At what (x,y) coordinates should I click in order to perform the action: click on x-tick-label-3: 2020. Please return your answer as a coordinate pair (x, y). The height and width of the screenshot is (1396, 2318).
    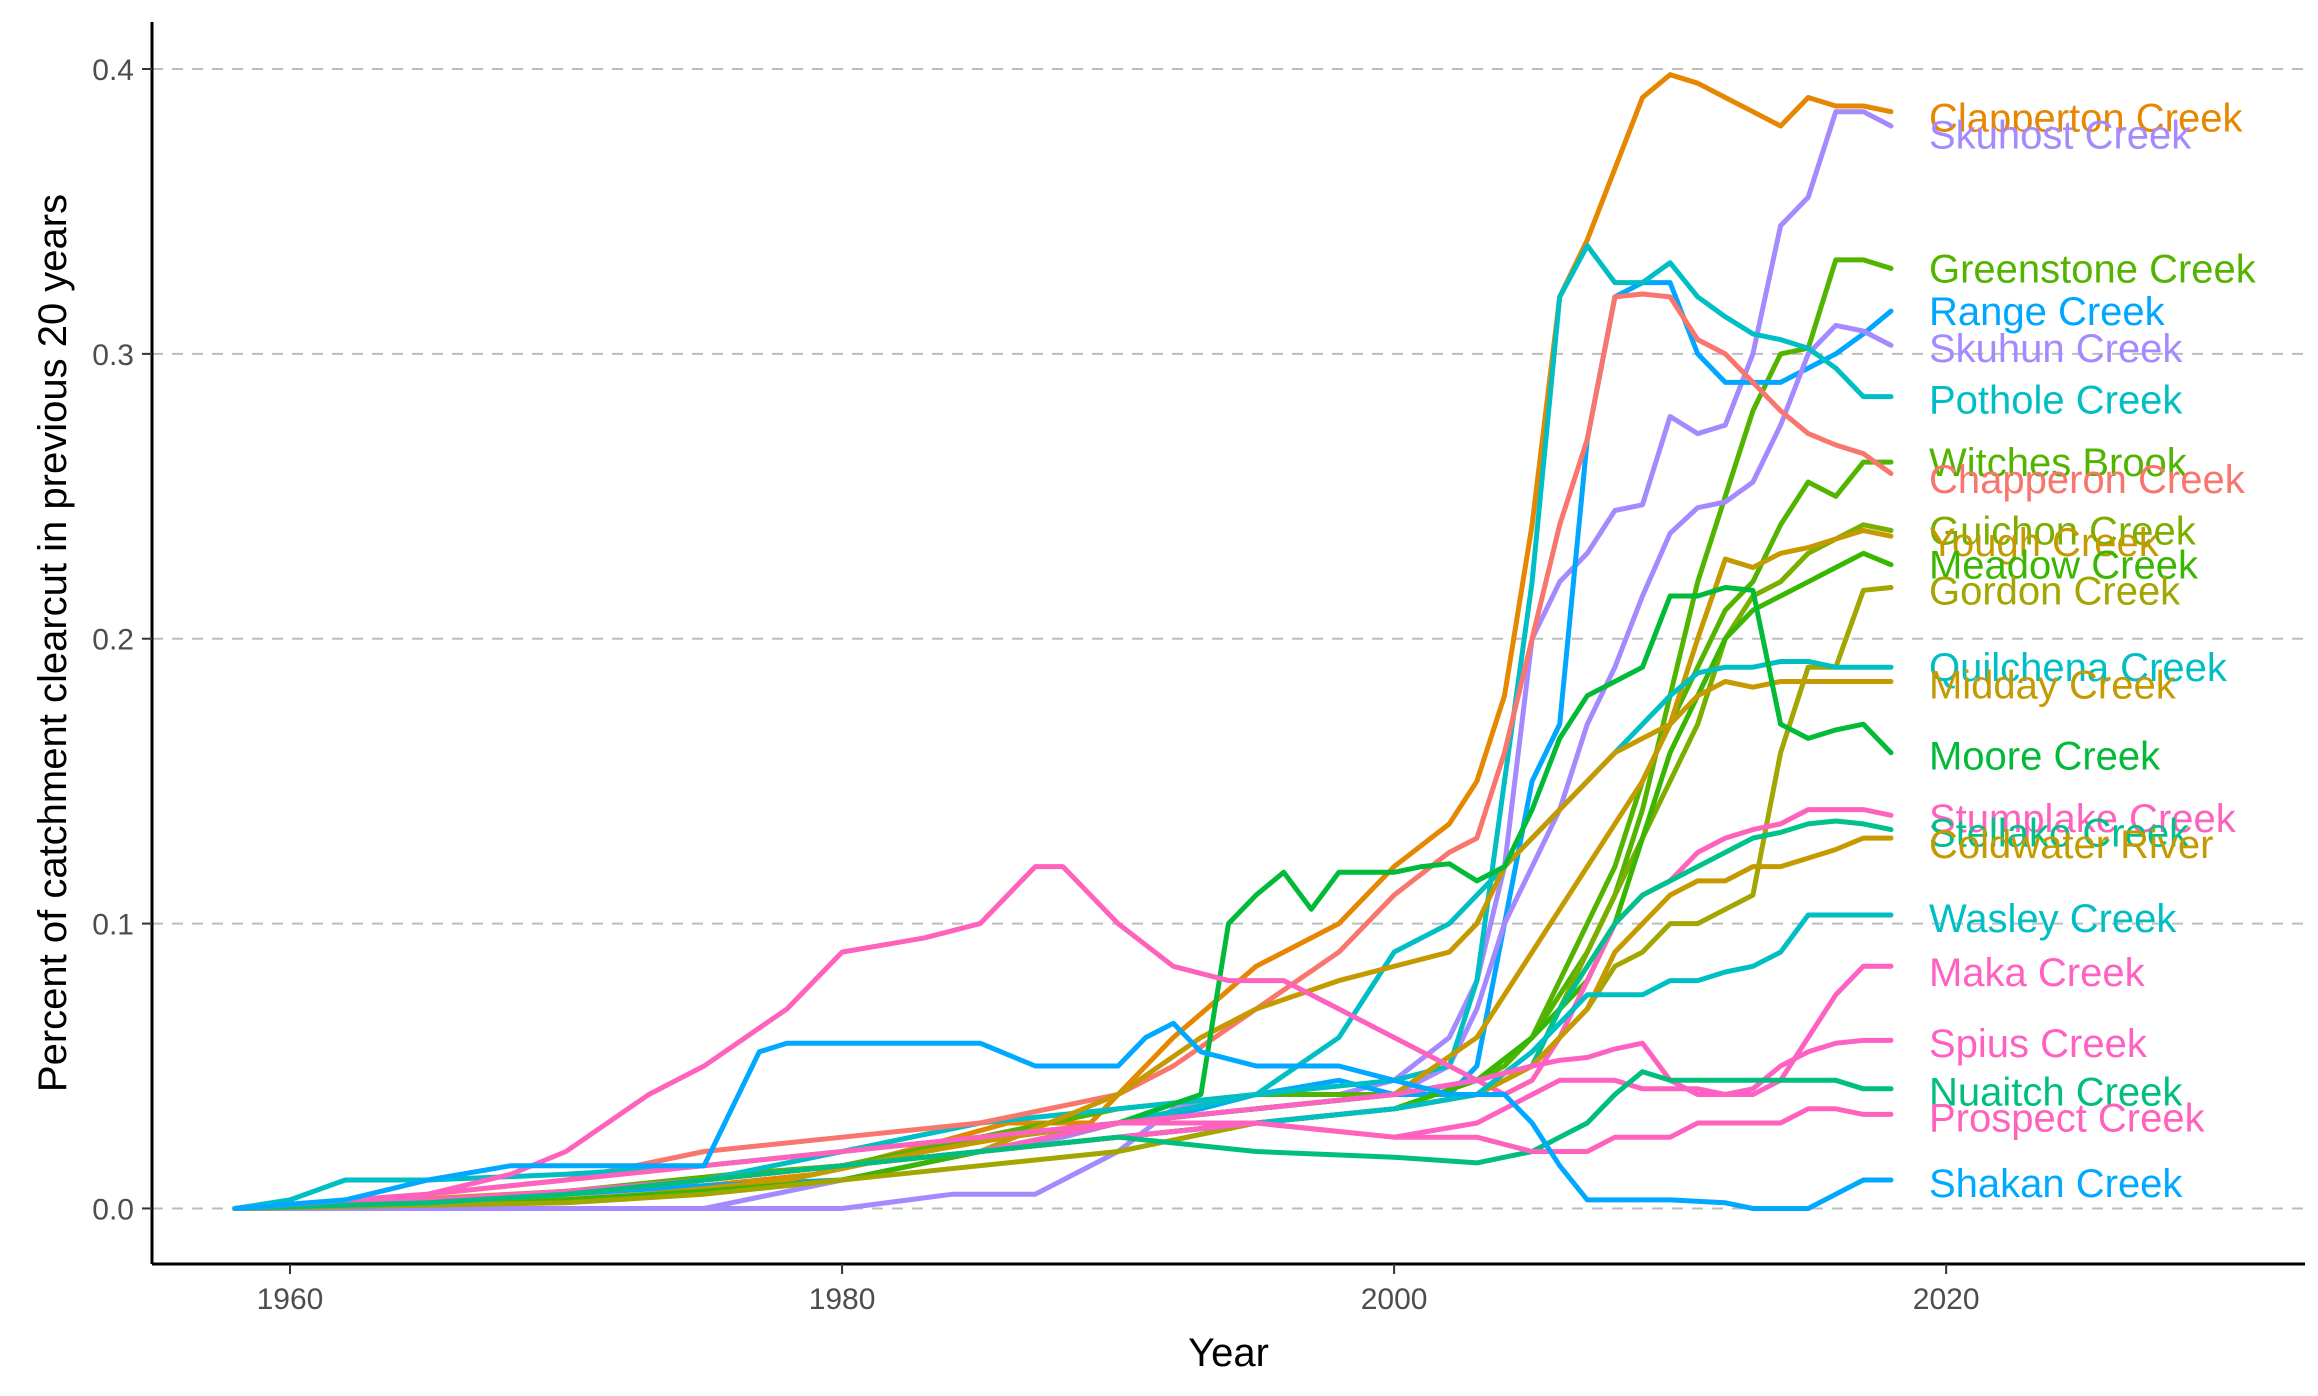
    Looking at the image, I should click on (1946, 1299).